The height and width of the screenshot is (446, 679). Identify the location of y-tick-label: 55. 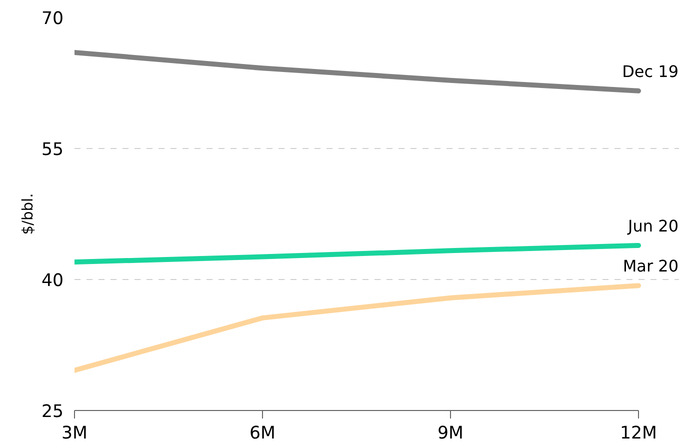
(52, 150).